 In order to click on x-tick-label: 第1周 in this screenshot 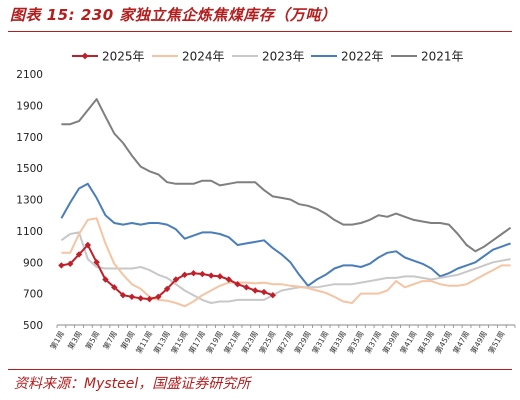, I will do `click(57, 340)`.